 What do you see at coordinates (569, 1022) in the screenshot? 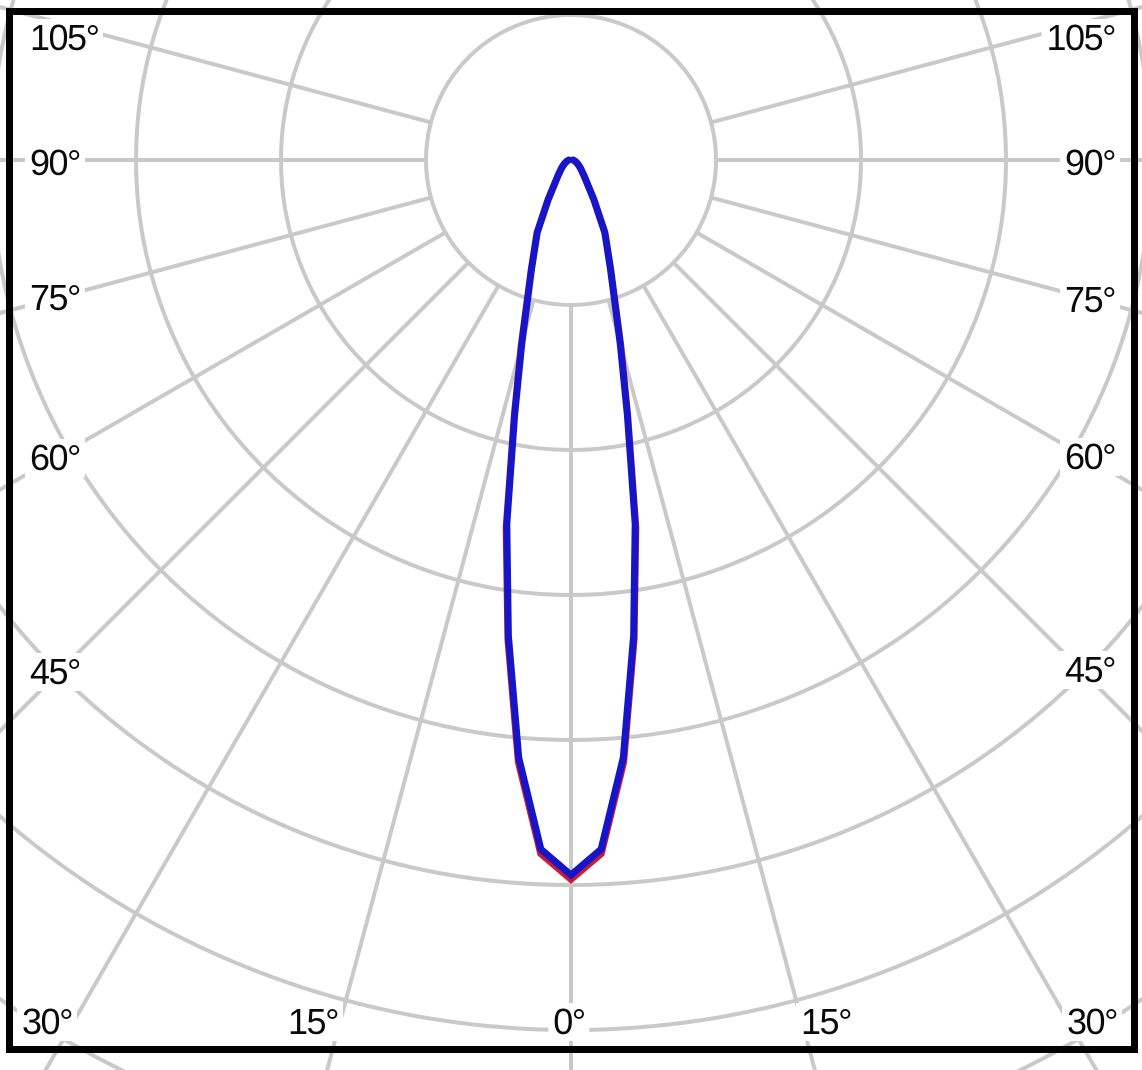
I see `angle-tick-label: 0°` at bounding box center [569, 1022].